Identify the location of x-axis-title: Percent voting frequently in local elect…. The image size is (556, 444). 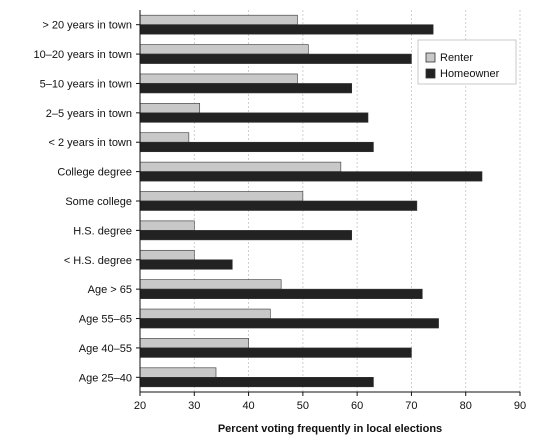
(330, 429).